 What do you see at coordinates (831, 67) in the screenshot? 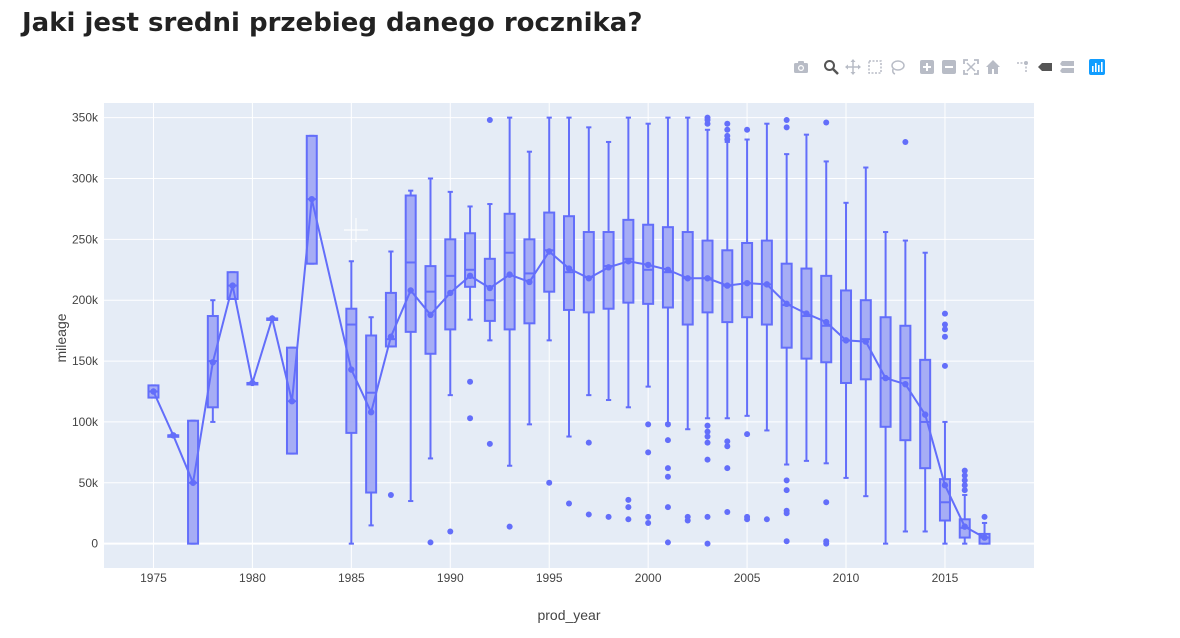
I see `zoom-icon` at bounding box center [831, 67].